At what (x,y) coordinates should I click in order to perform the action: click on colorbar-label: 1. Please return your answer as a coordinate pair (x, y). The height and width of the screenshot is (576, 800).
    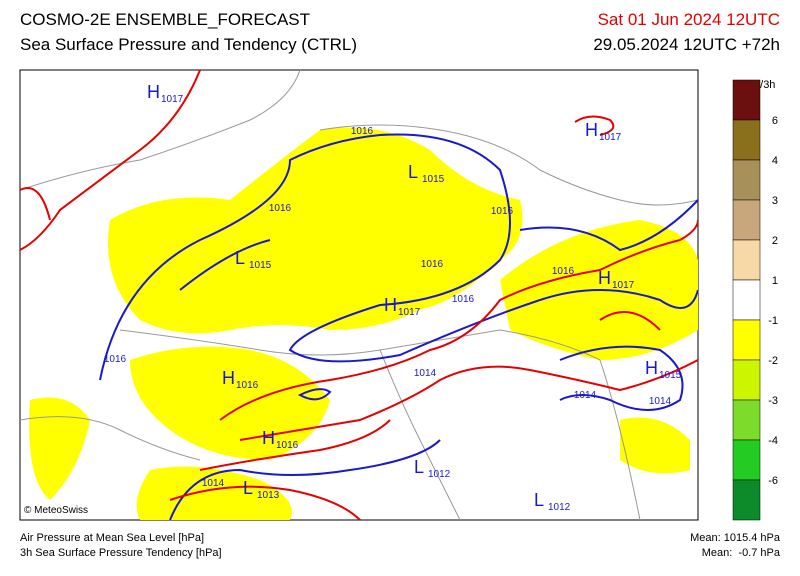
    Looking at the image, I should click on (775, 281).